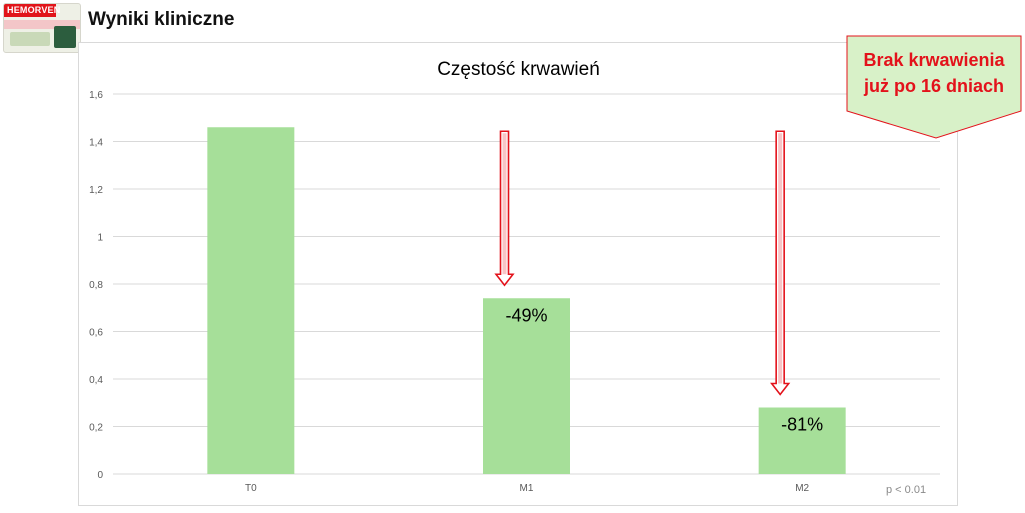 This screenshot has height=513, width=1025. What do you see at coordinates (96, 285) in the screenshot?
I see `y-tick-label: 0,8` at bounding box center [96, 285].